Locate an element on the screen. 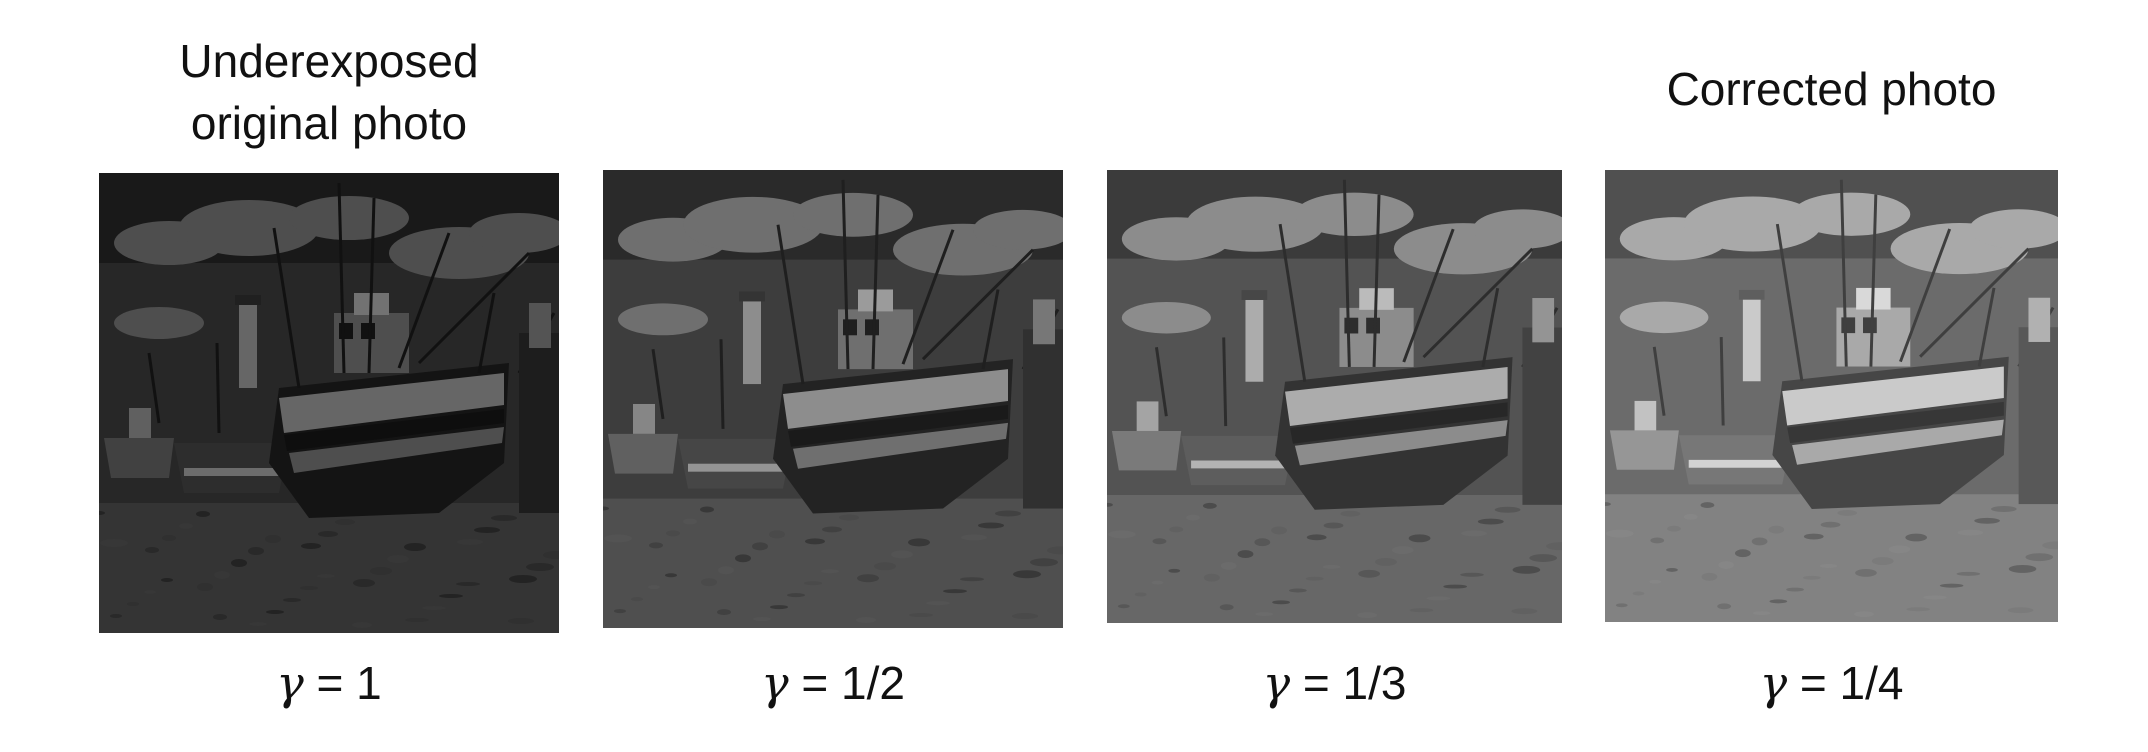  gamma-caption: γ = 1/3 is located at coordinates (1334, 683).